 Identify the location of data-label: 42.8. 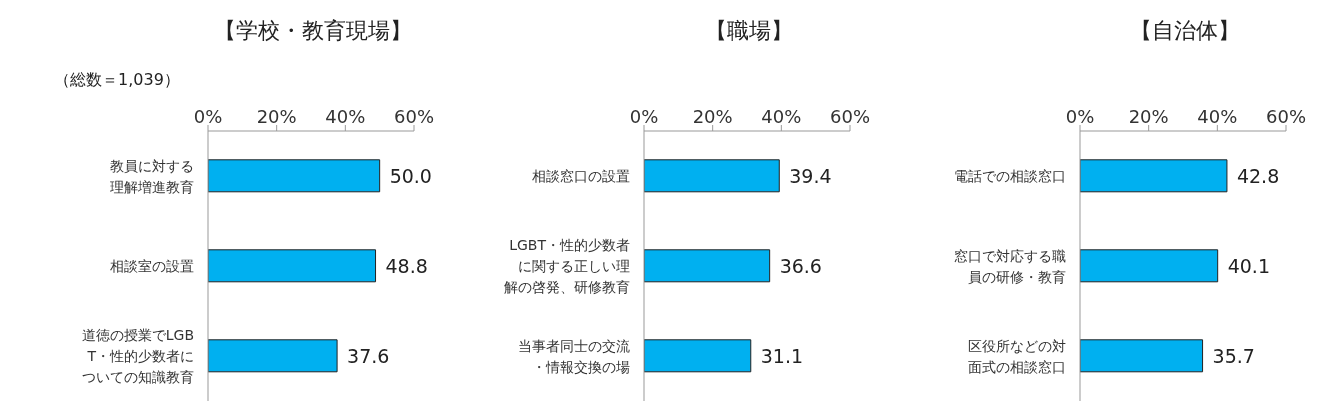
(1258, 175).